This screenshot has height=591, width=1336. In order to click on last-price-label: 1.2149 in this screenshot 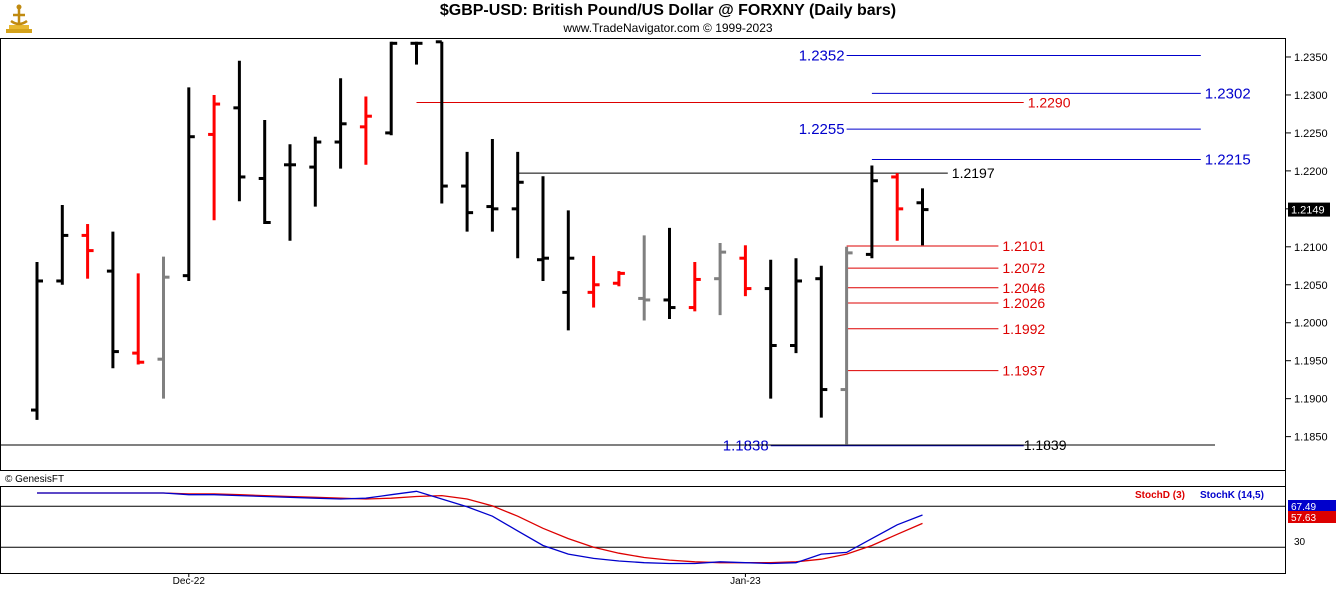, I will do `click(1308, 211)`.